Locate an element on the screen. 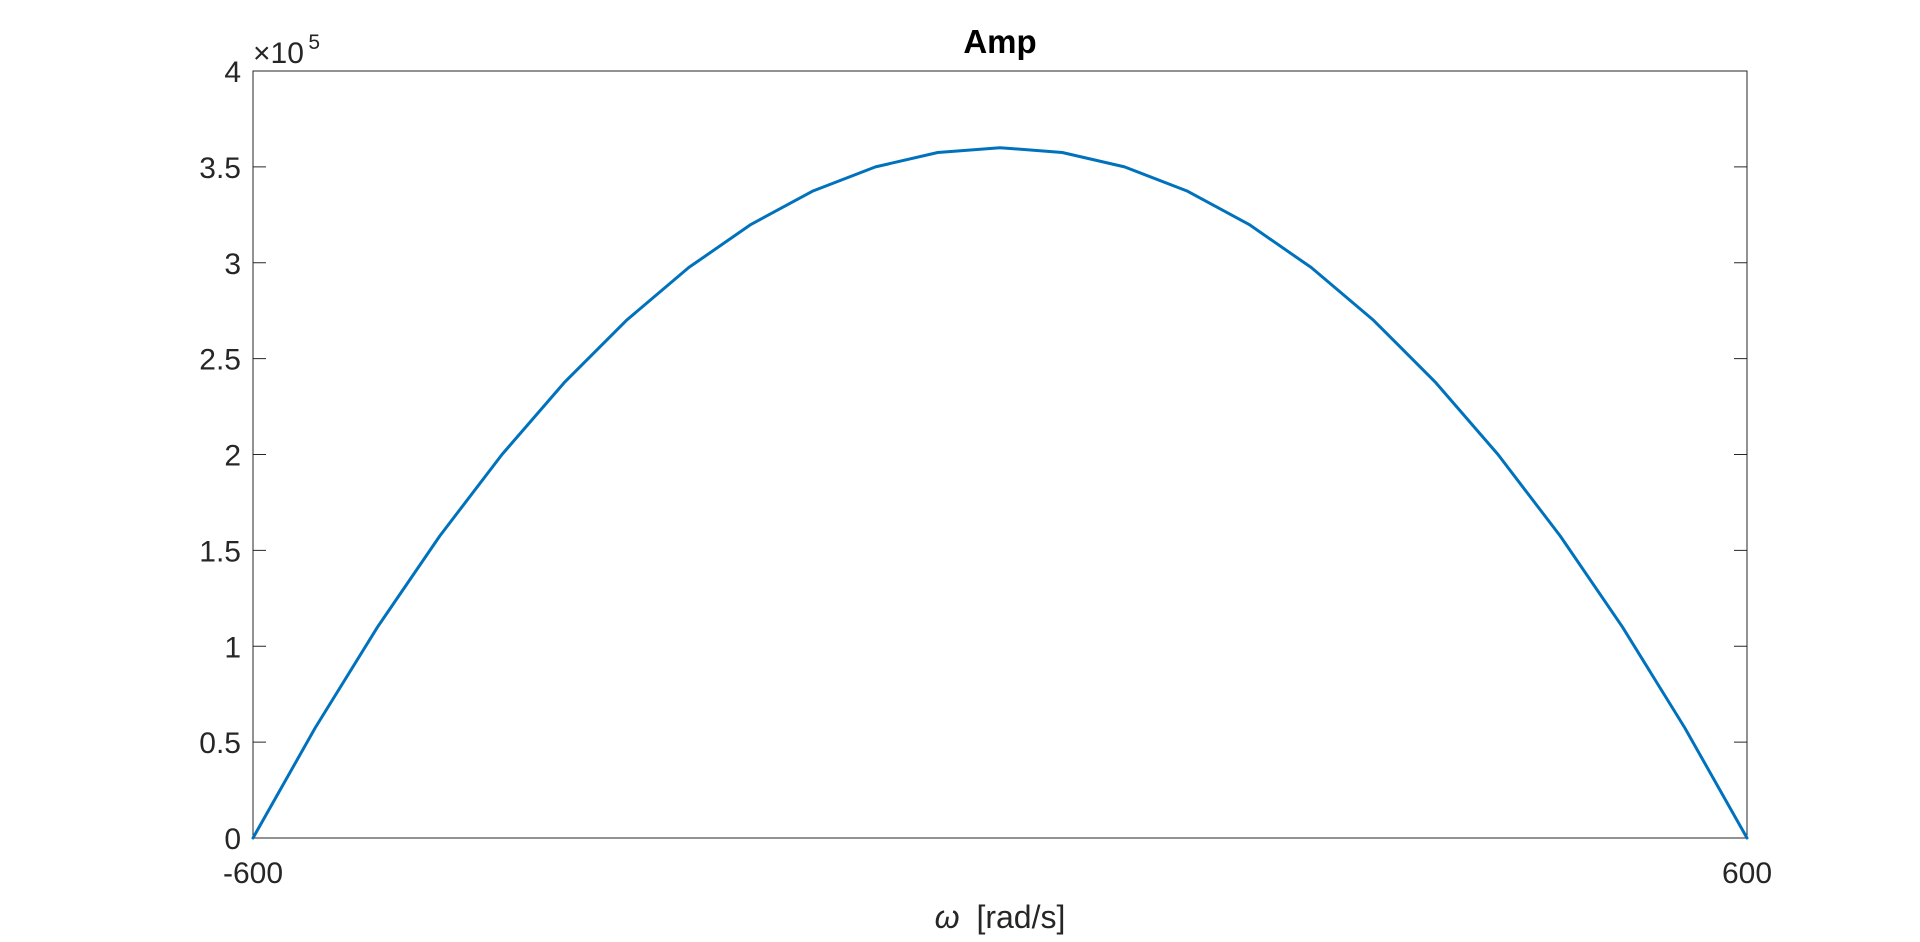 The width and height of the screenshot is (1920, 942). y-tick-label: 1 is located at coordinates (232, 647).